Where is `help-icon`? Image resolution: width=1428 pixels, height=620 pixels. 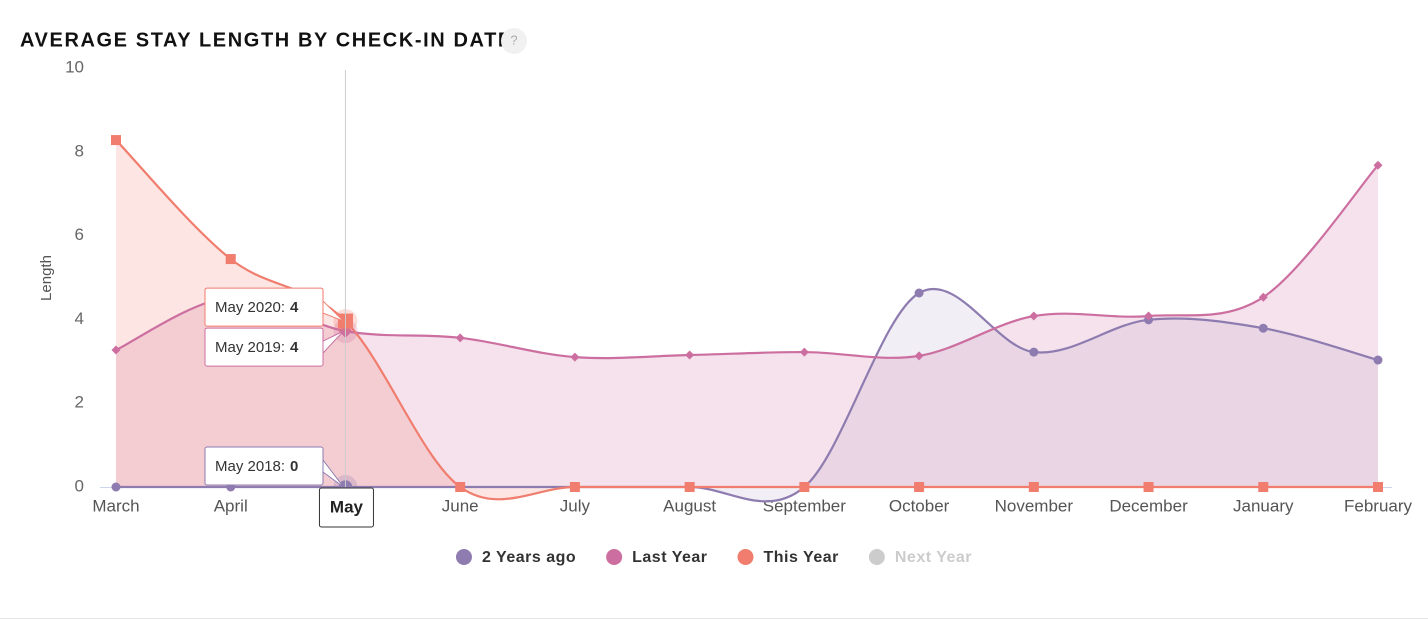
help-icon is located at coordinates (514, 41).